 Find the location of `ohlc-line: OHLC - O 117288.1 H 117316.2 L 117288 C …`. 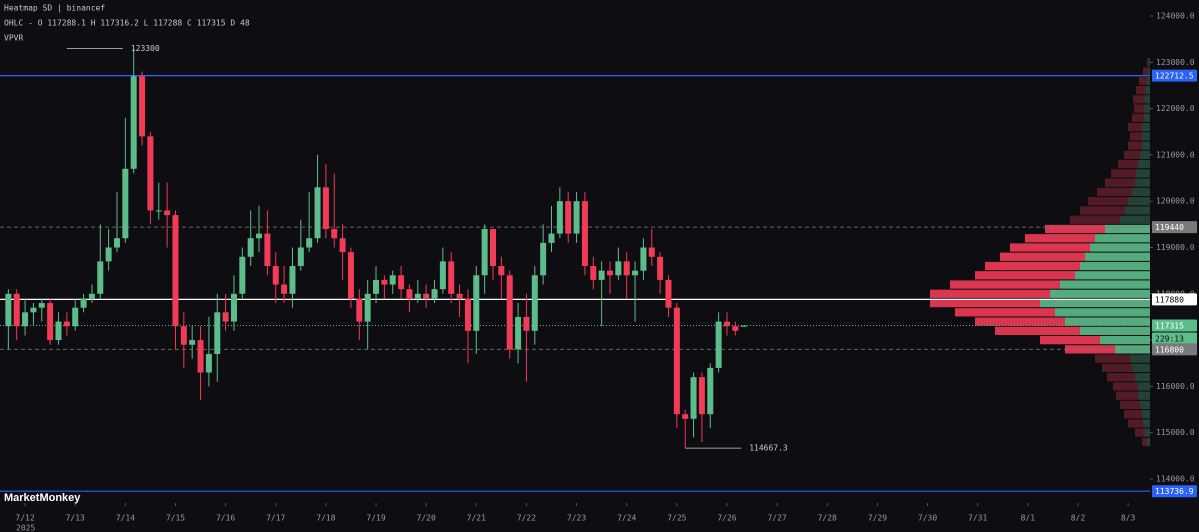

ohlc-line: OHLC - O 117288.1 H 117316.2 L 117288 C … is located at coordinates (127, 23).